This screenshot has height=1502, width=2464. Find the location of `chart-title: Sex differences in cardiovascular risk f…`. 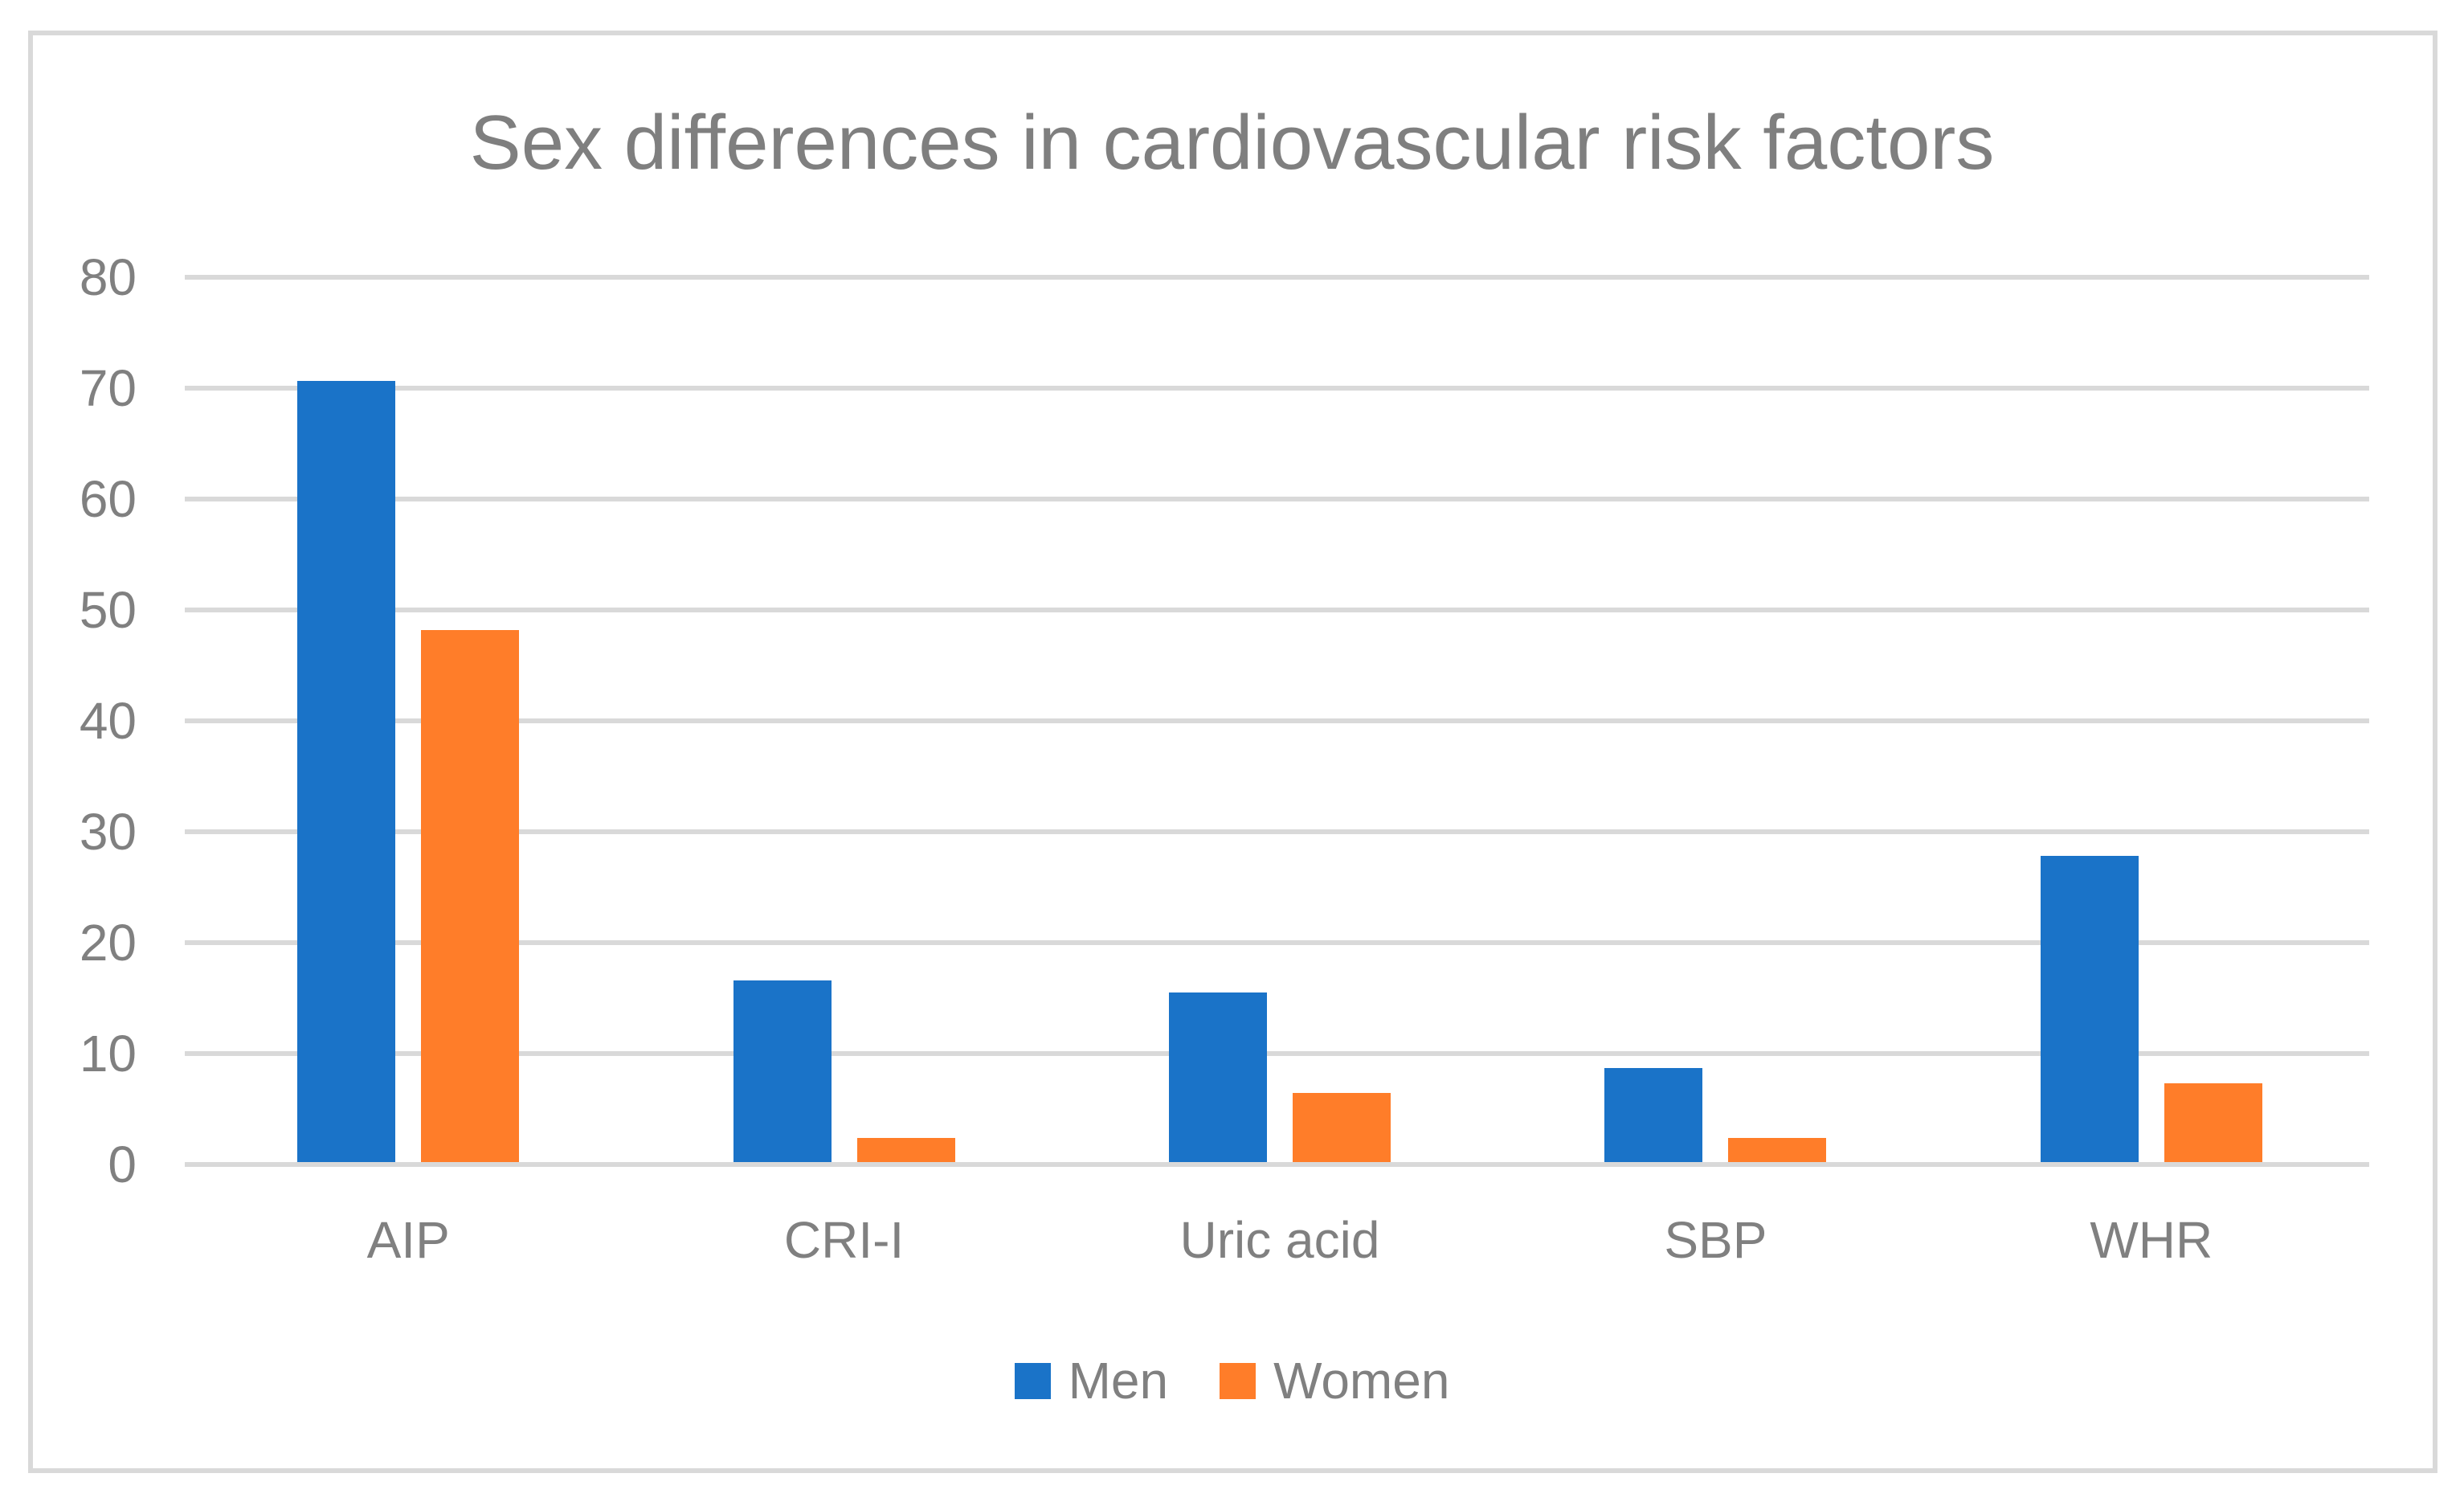

chart-title: Sex differences in cardiovascular risk f… is located at coordinates (1232, 143).